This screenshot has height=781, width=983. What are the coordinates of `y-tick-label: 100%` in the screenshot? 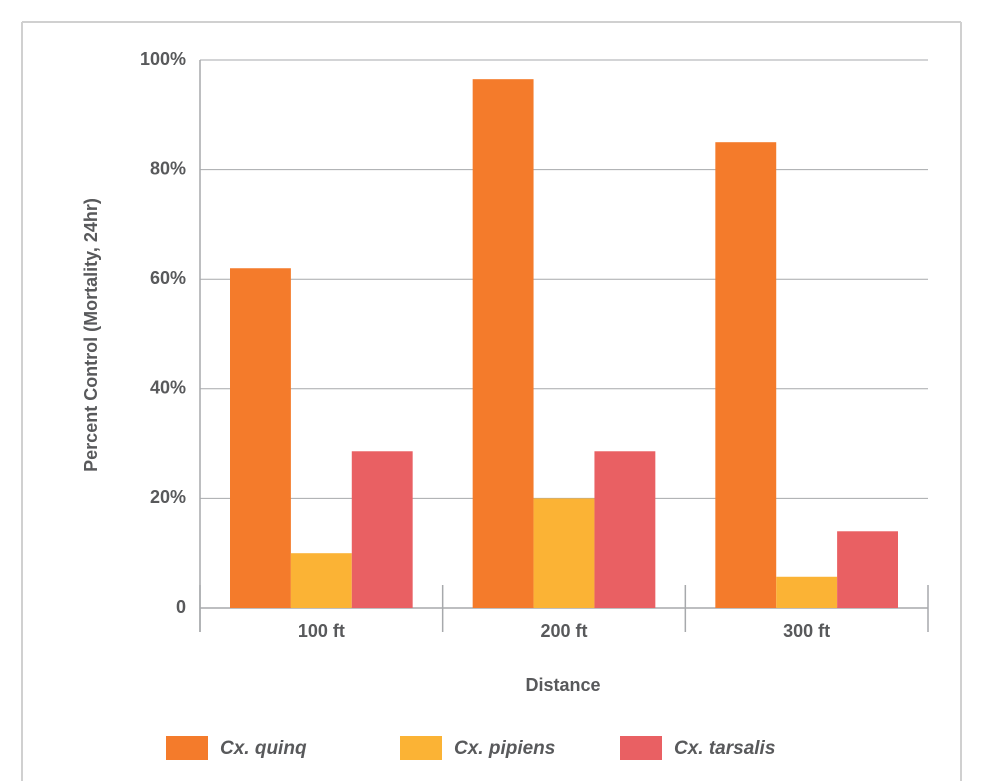 It's located at (163, 59).